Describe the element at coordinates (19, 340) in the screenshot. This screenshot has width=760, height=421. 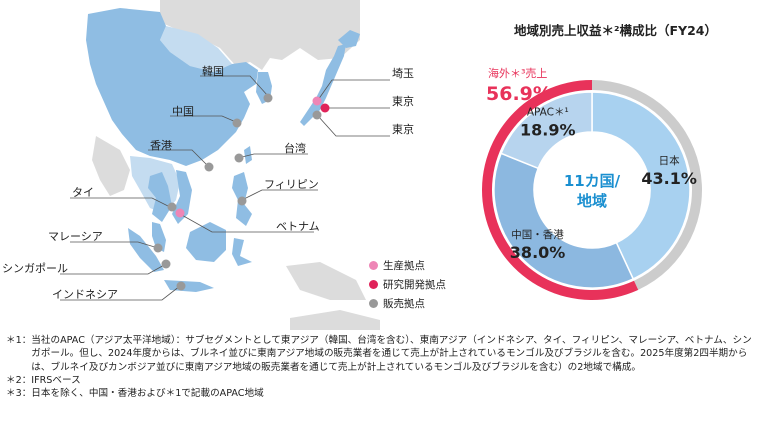
I see `footnote-mark: ＊1：` at that location.